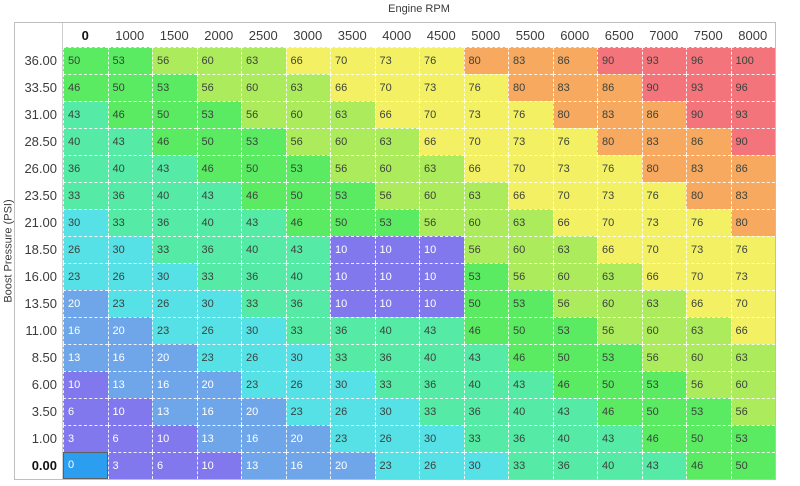  Describe the element at coordinates (574, 60) in the screenshot. I see `table-cell: 86` at that location.